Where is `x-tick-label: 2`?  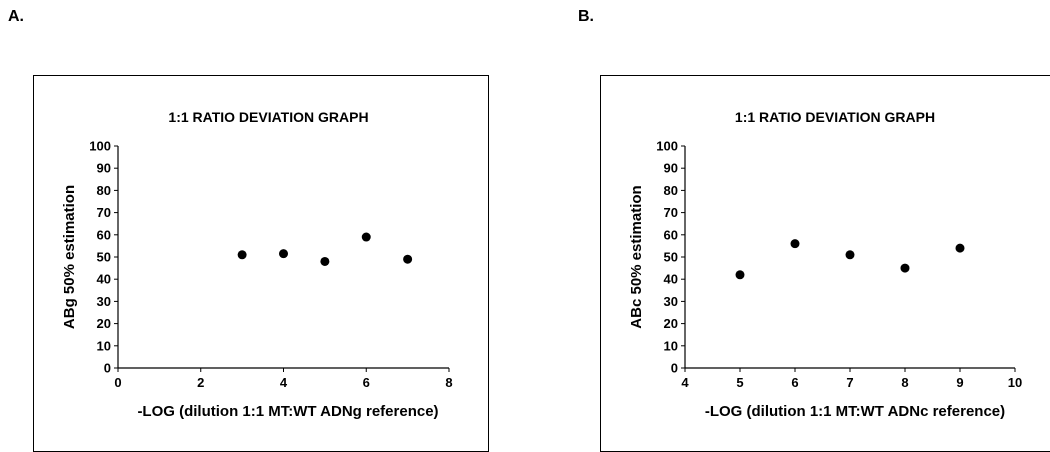
x-tick-label: 2 is located at coordinates (200, 382).